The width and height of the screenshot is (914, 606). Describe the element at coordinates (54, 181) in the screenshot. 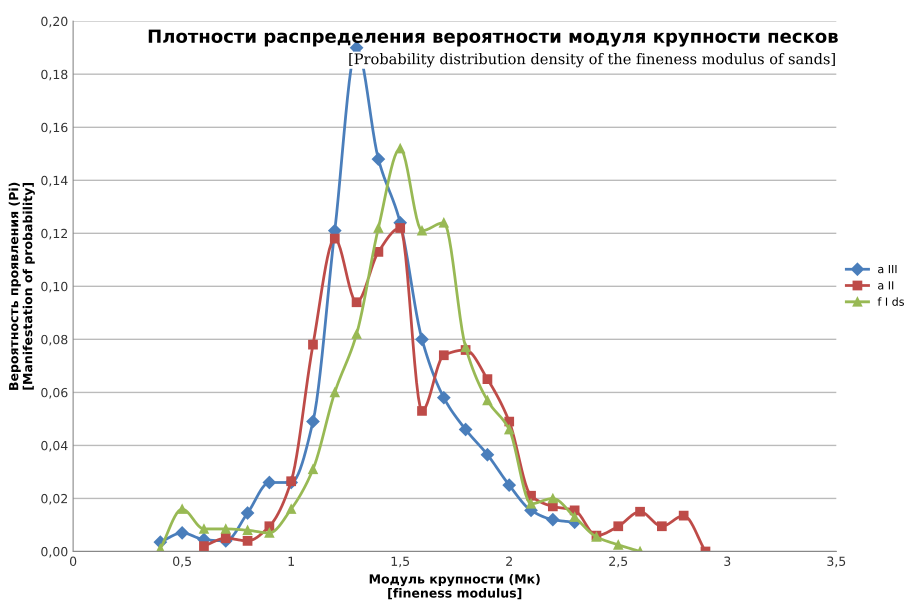

I see `y-tick-label: 0,14` at that location.